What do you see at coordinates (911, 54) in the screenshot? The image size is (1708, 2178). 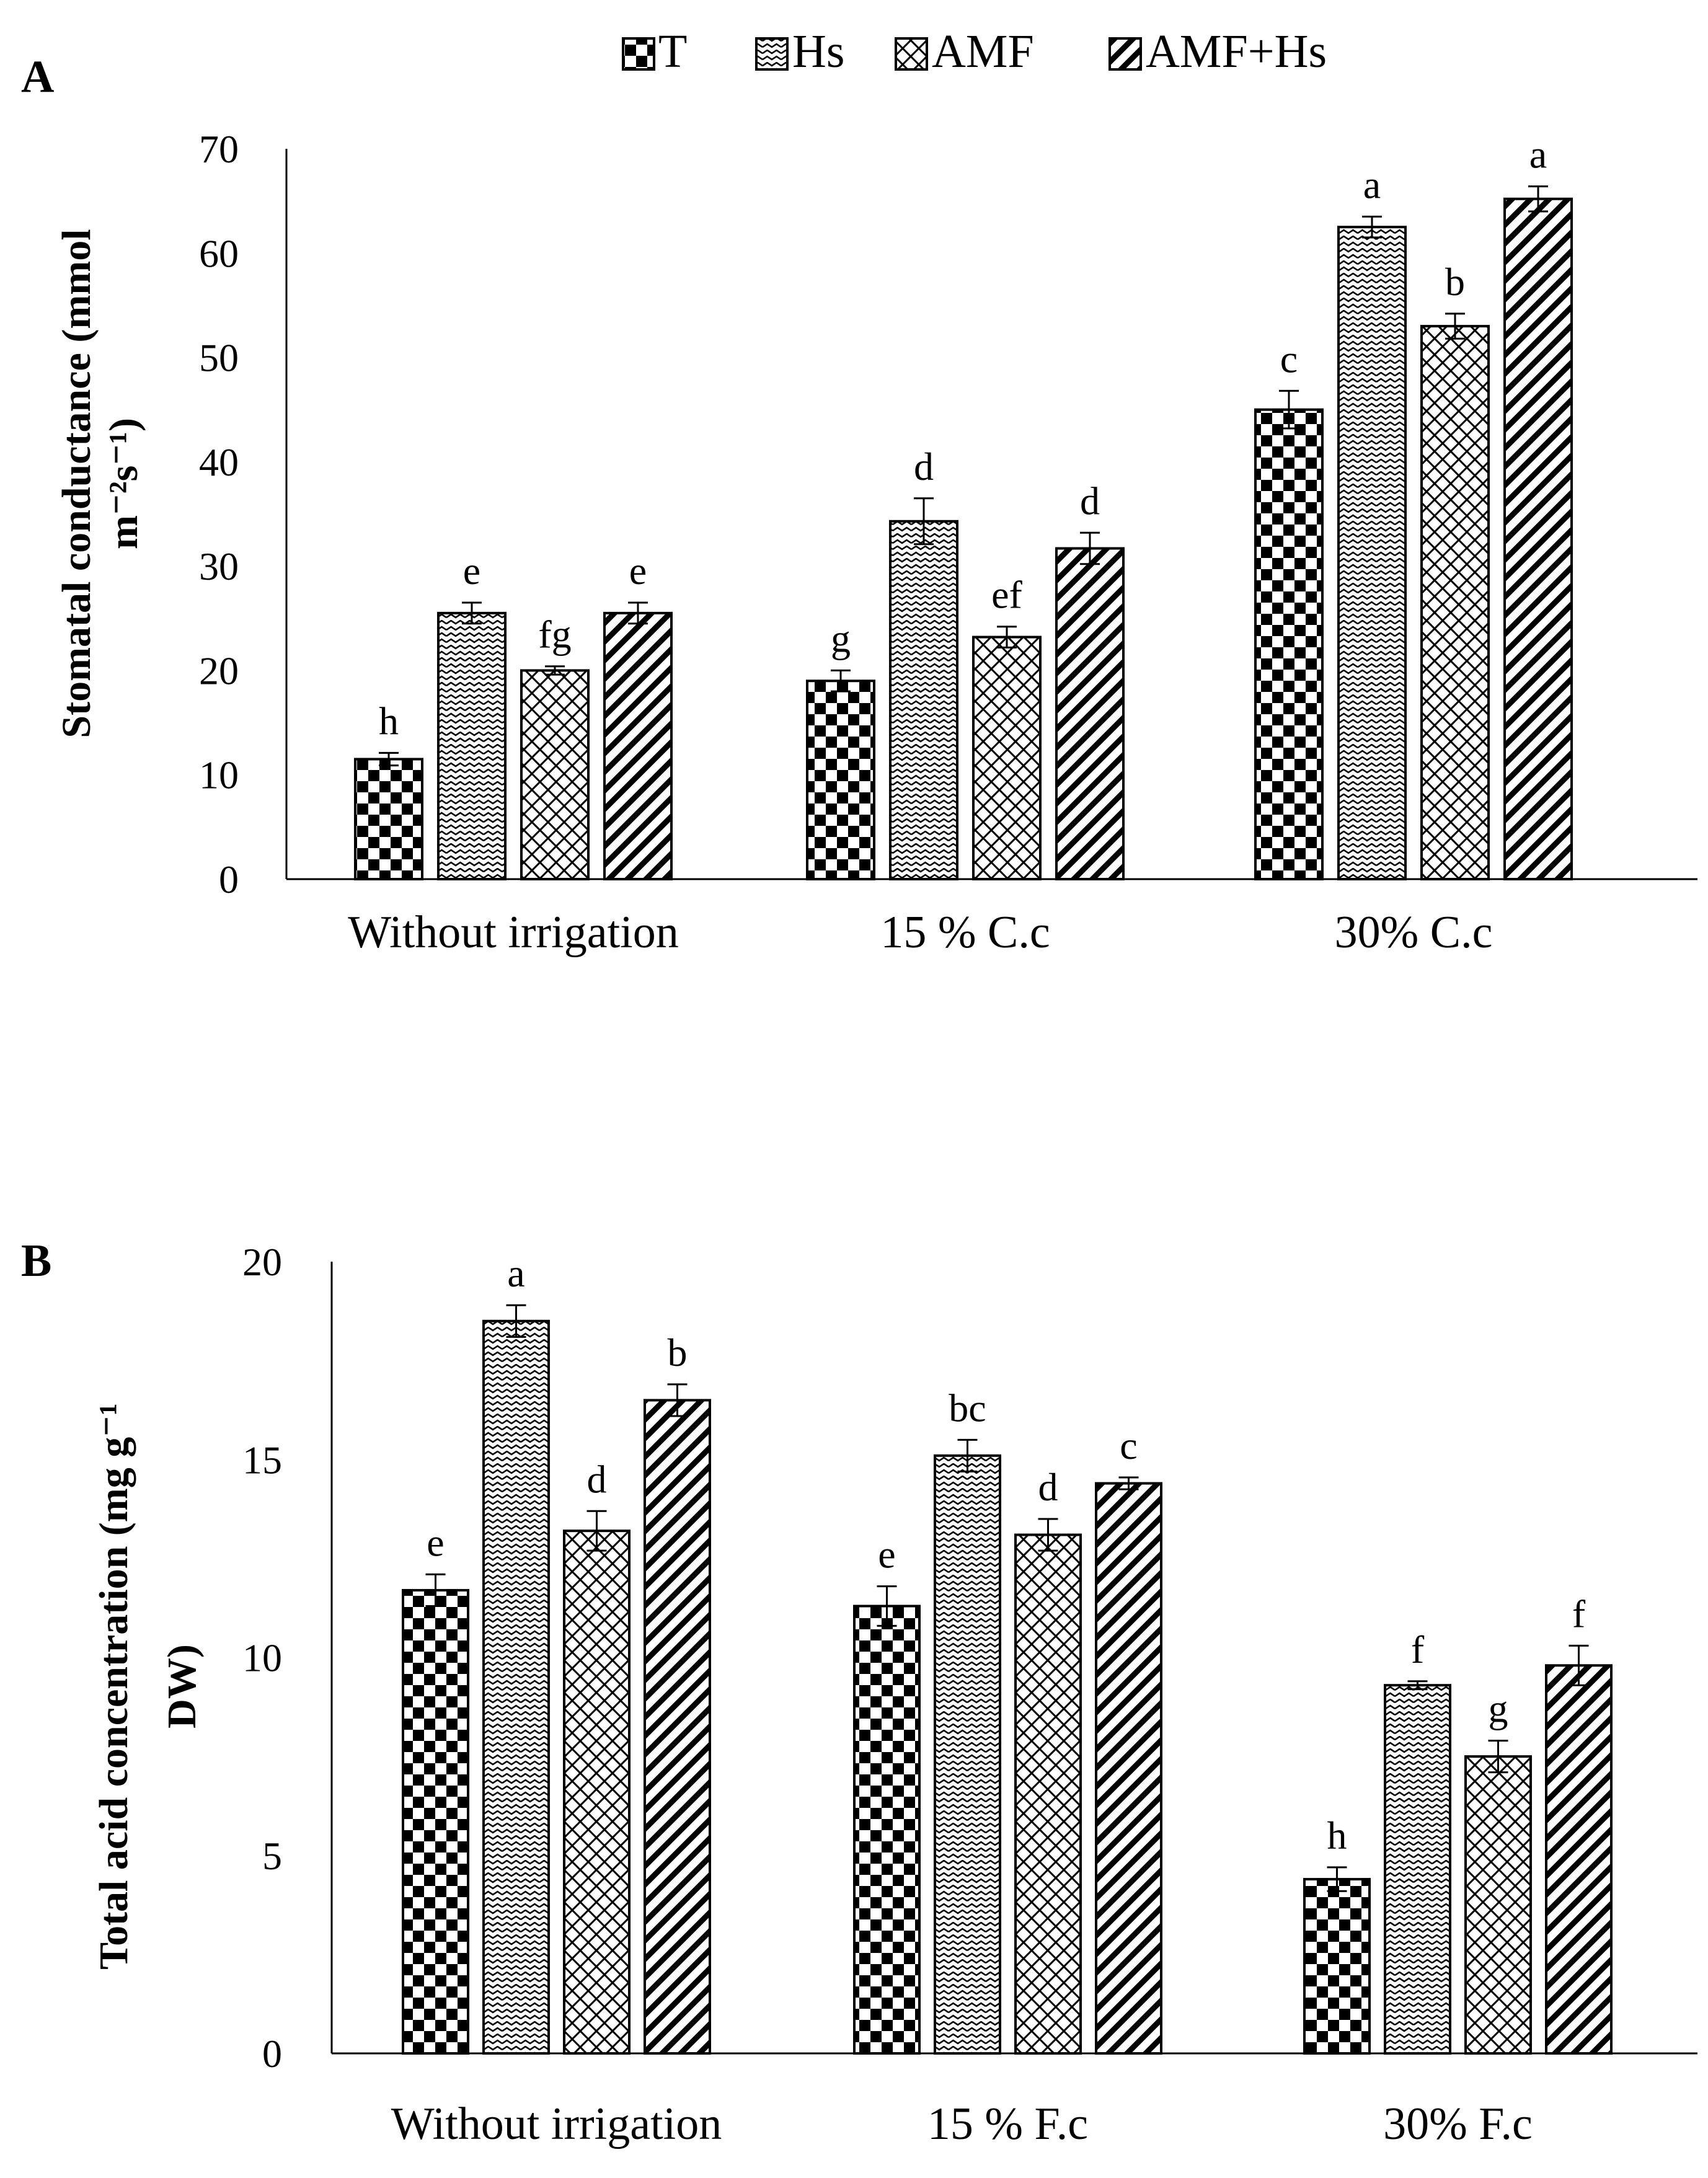 I see `legend-swatch-amf` at bounding box center [911, 54].